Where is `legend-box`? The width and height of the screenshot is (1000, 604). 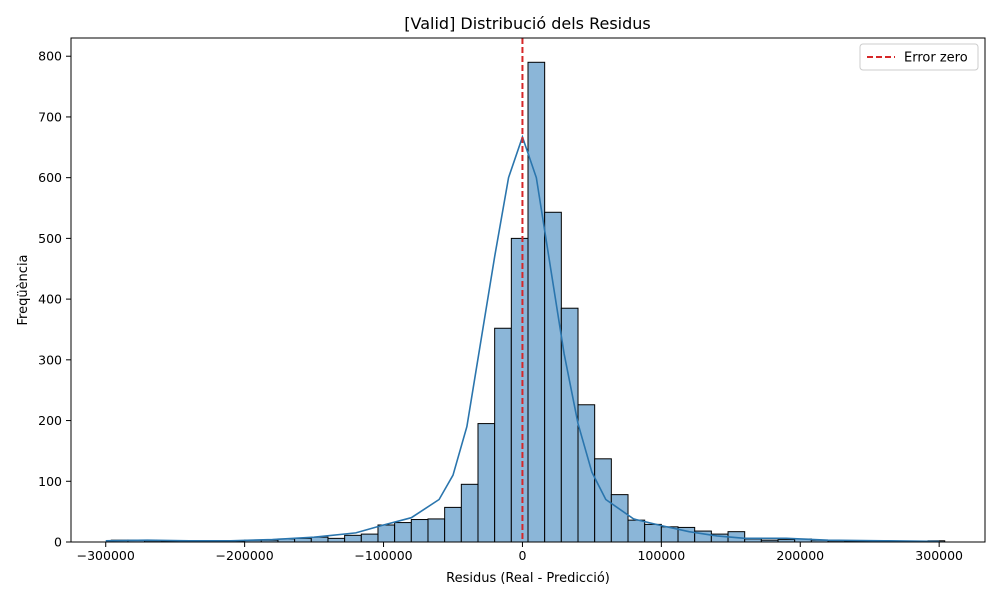 legend-box is located at coordinates (919, 57).